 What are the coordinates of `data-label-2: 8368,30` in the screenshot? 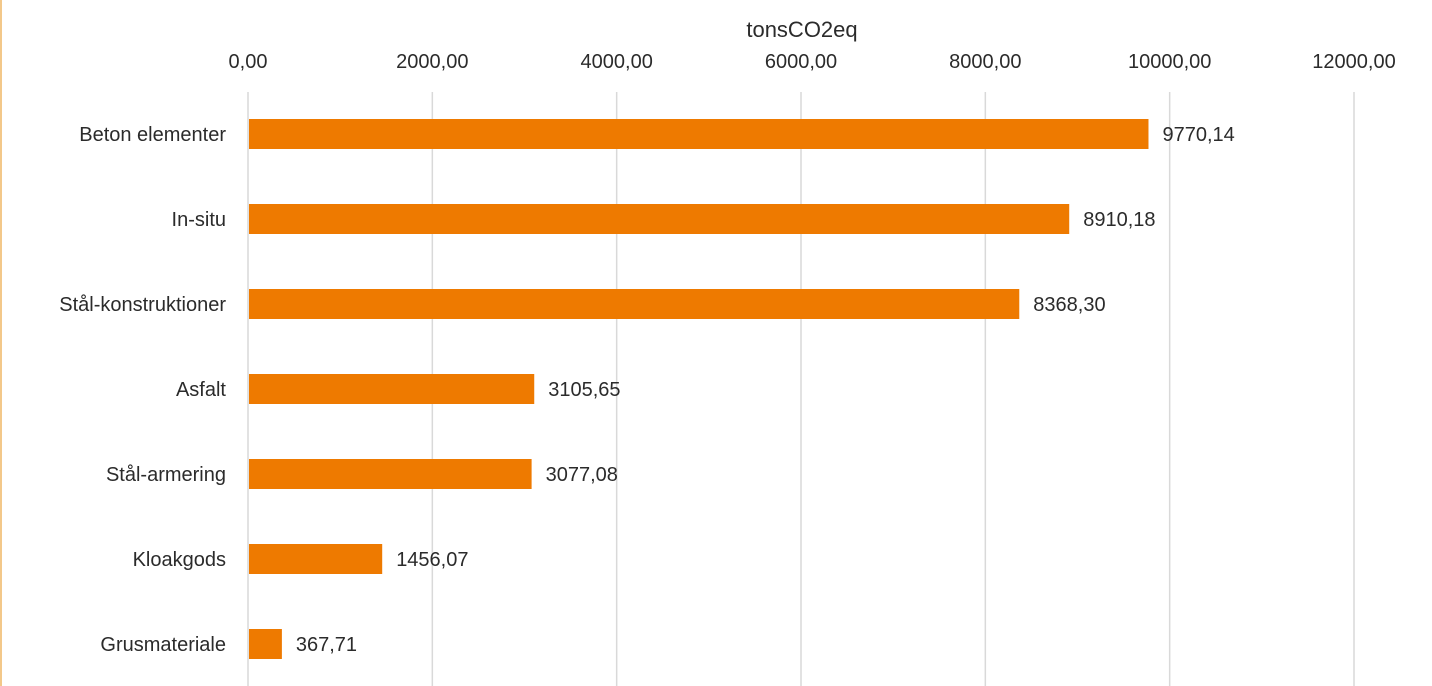 It's located at (1069, 305).